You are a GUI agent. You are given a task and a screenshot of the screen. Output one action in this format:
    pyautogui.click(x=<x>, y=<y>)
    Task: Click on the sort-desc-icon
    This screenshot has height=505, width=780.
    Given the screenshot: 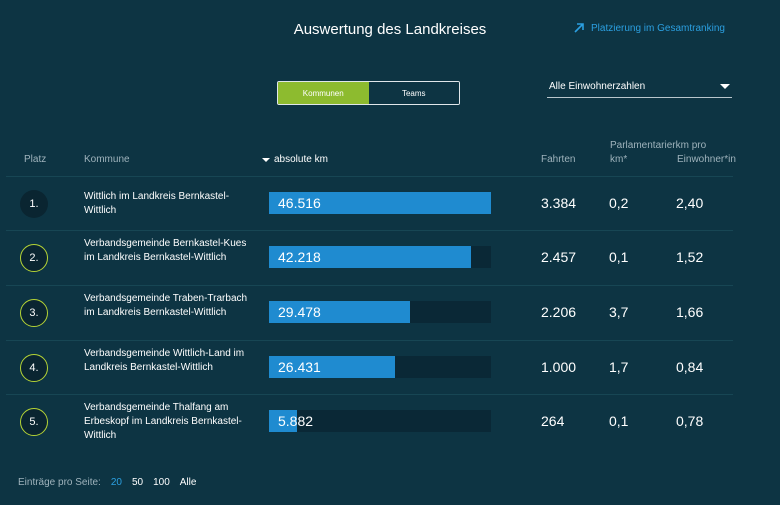 What is the action you would take?
    pyautogui.click(x=266, y=159)
    